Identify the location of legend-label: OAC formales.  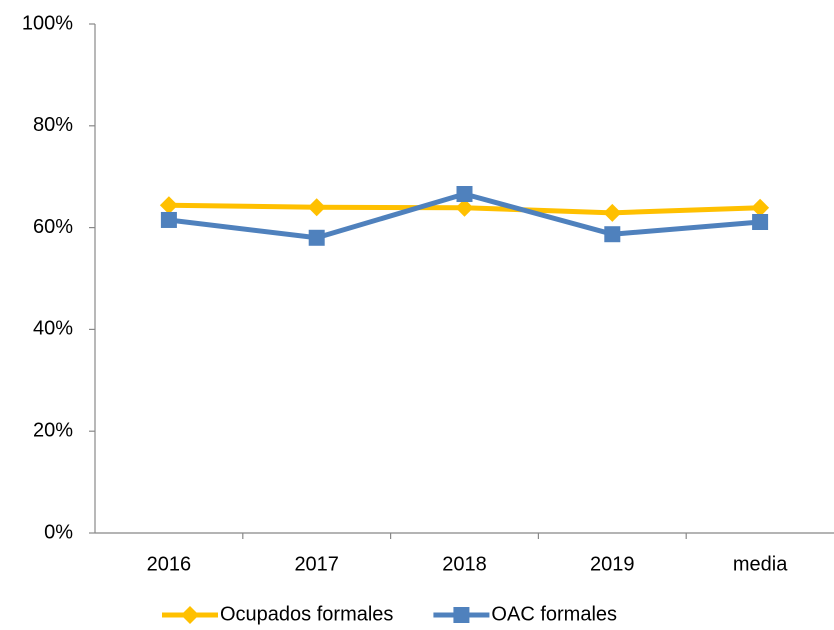
(554, 614).